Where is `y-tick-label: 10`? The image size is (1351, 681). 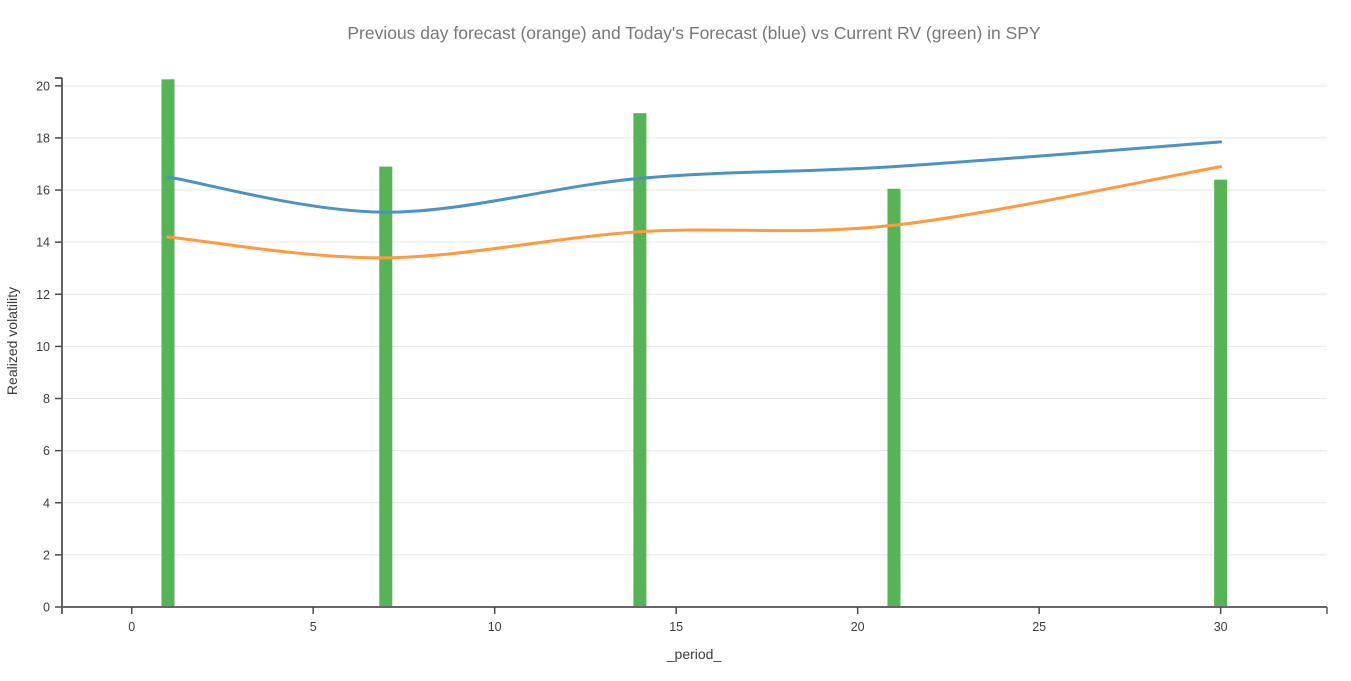
y-tick-label: 10 is located at coordinates (43, 347).